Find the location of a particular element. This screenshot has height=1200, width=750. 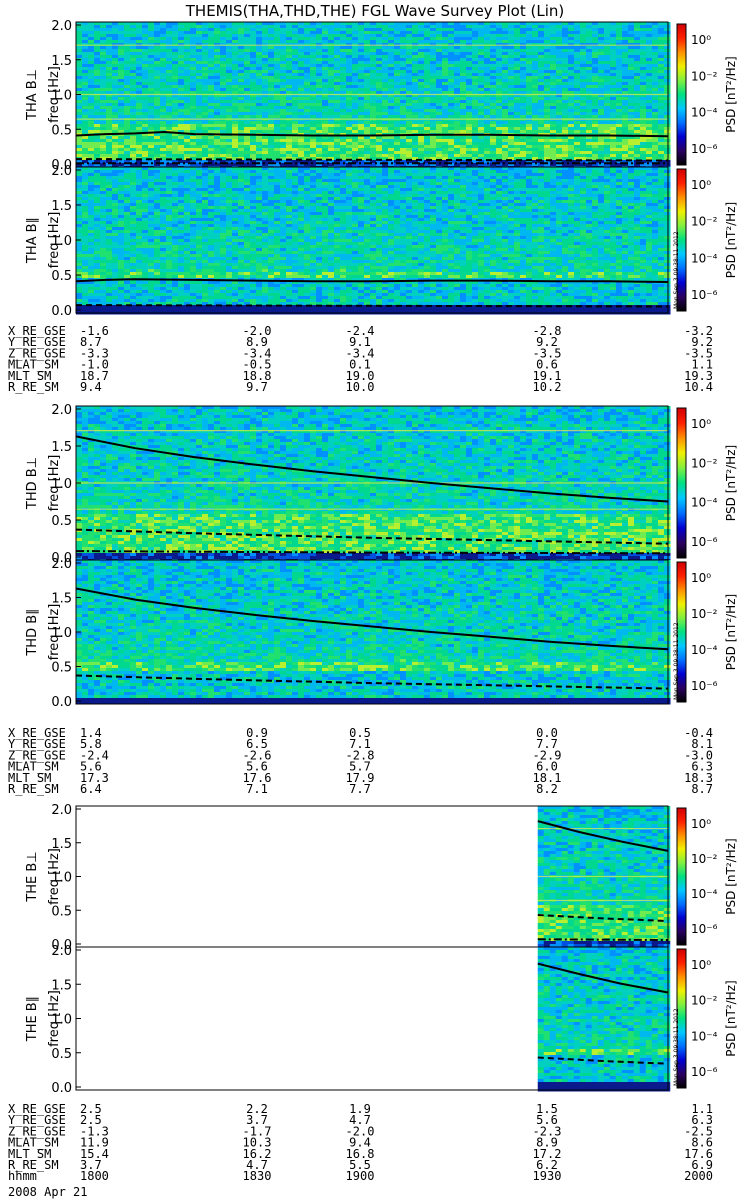

ephemeris-value: 2000 is located at coordinates (698, 1176).